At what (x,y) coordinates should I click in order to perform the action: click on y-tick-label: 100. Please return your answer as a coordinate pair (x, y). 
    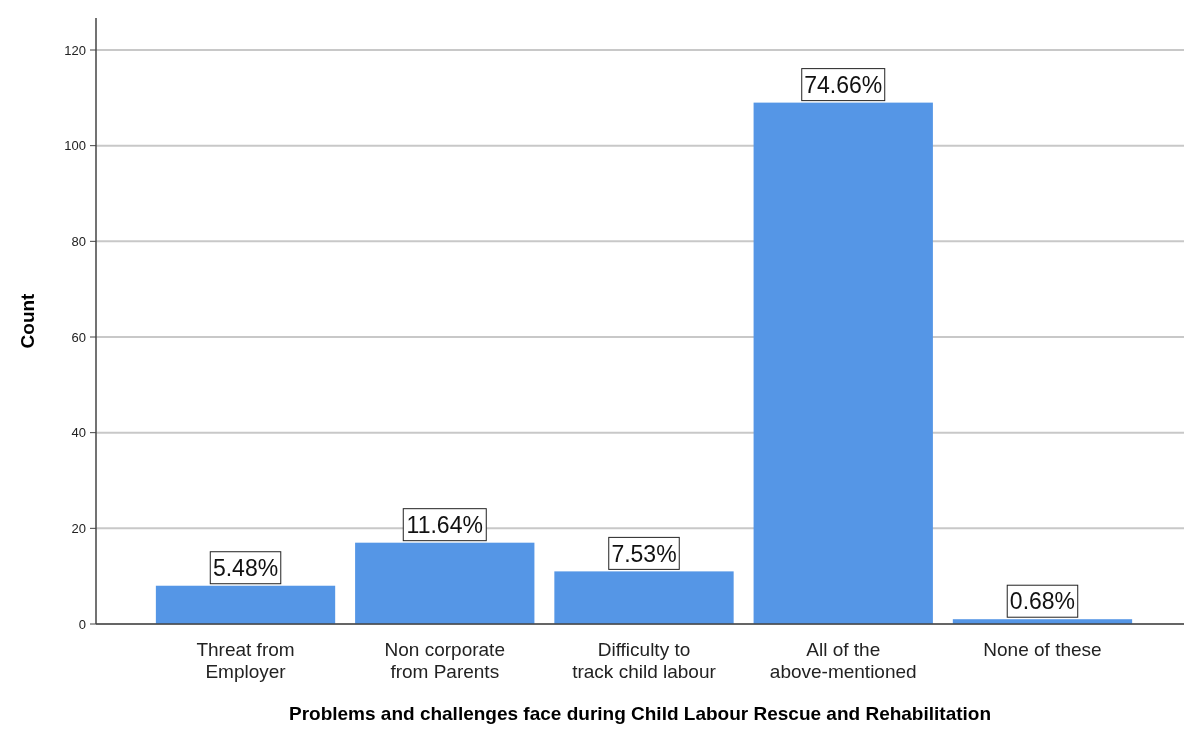
    Looking at the image, I should click on (75, 146).